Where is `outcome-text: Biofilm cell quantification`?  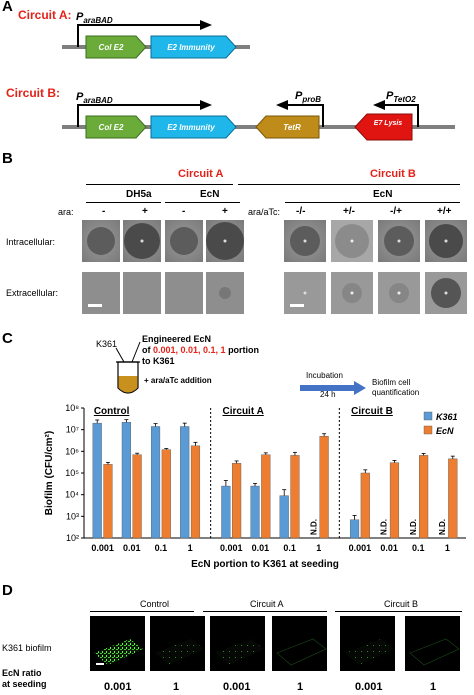
outcome-text: Biofilm cell quantification is located at coordinates (396, 387).